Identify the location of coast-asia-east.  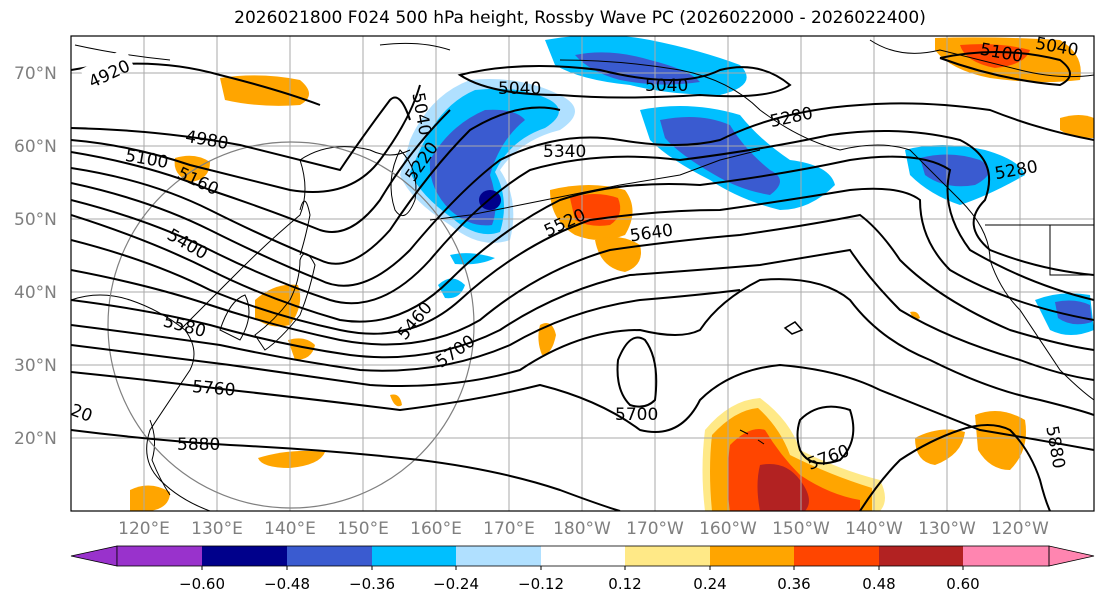
(141, 402).